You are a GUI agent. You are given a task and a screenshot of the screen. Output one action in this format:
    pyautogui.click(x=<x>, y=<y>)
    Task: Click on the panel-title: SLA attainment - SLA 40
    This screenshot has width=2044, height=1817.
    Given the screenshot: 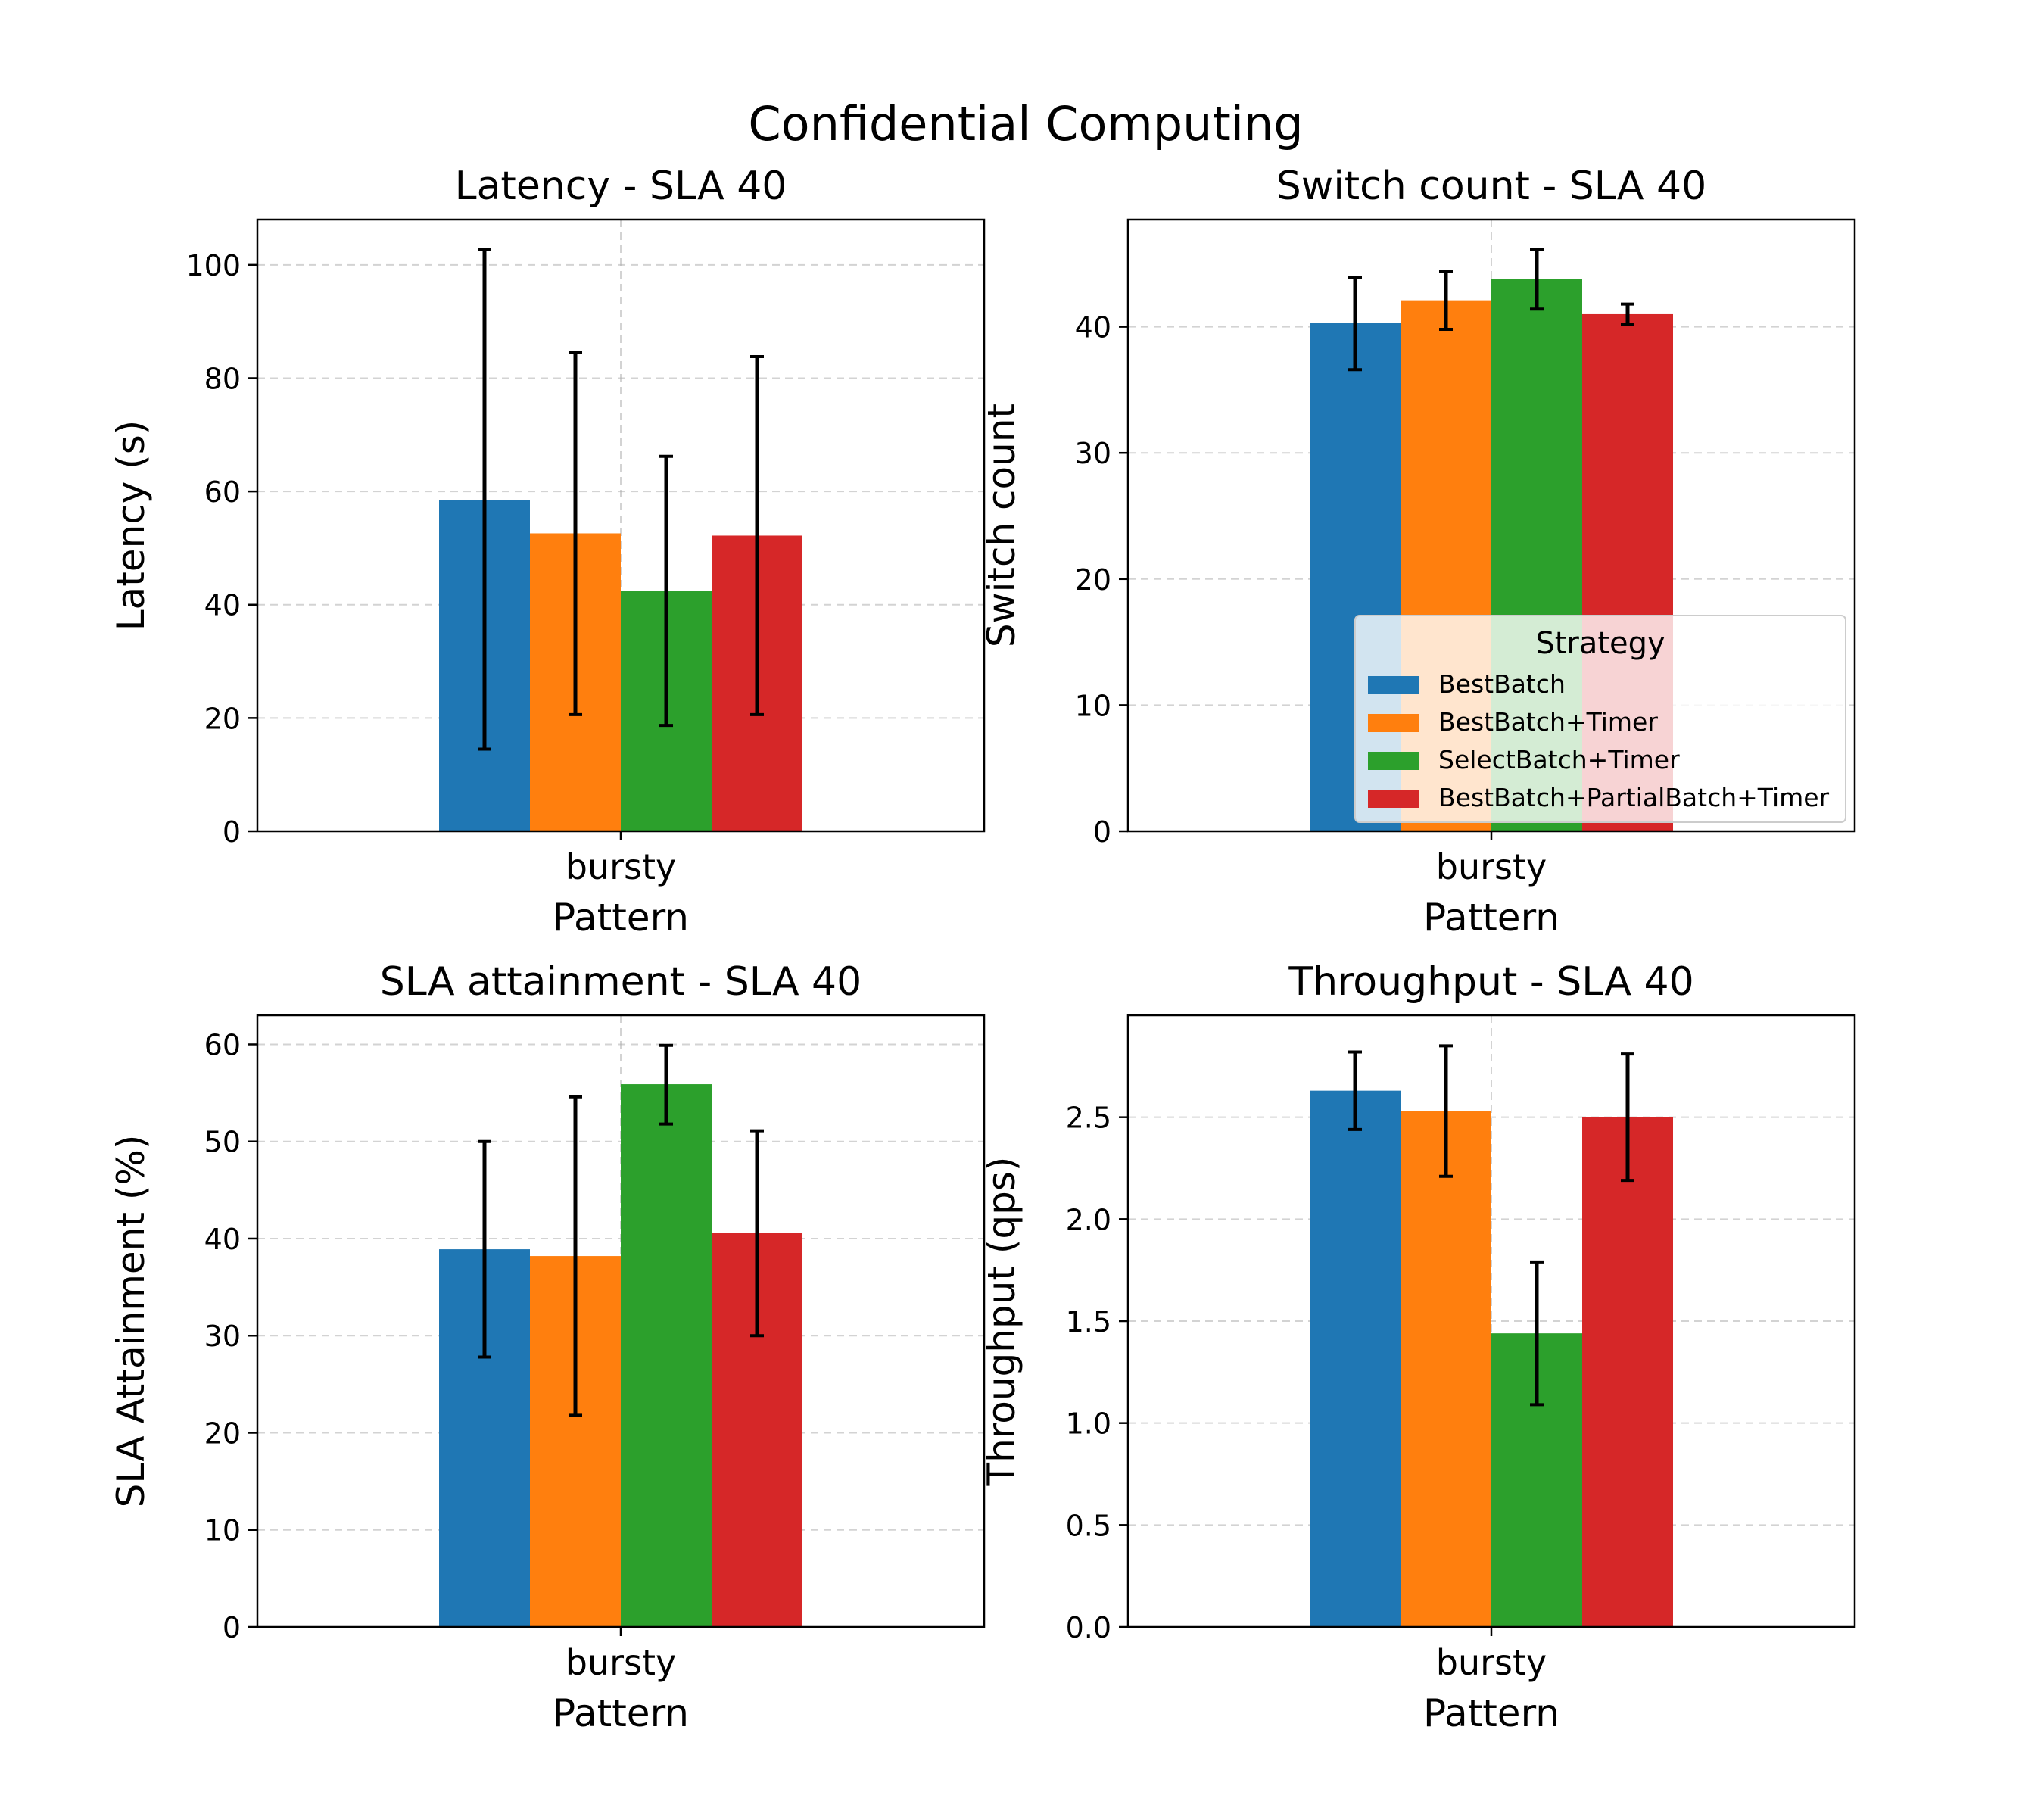 What is the action you would take?
    pyautogui.click(x=621, y=982)
    